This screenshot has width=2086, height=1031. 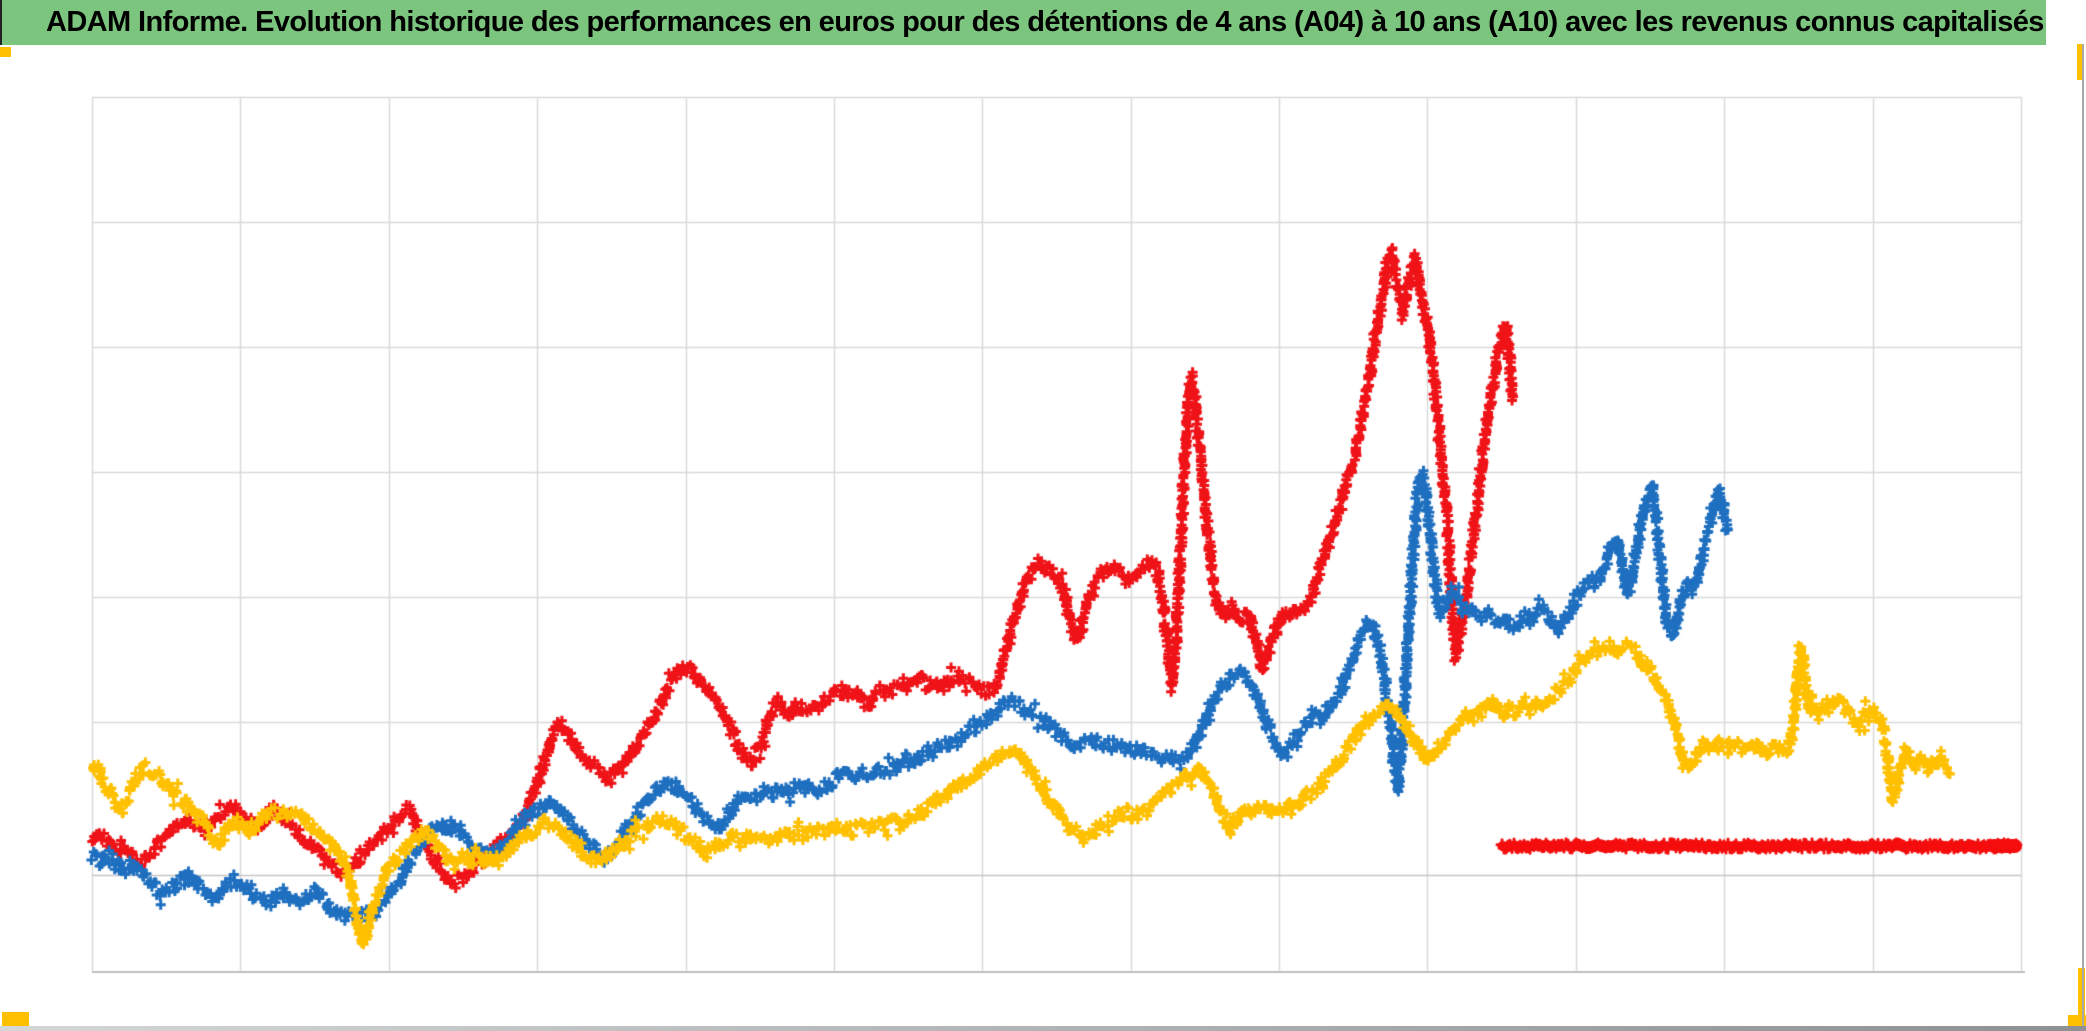 What do you see at coordinates (1043, 1028) in the screenshot?
I see `window-bottom-bar` at bounding box center [1043, 1028].